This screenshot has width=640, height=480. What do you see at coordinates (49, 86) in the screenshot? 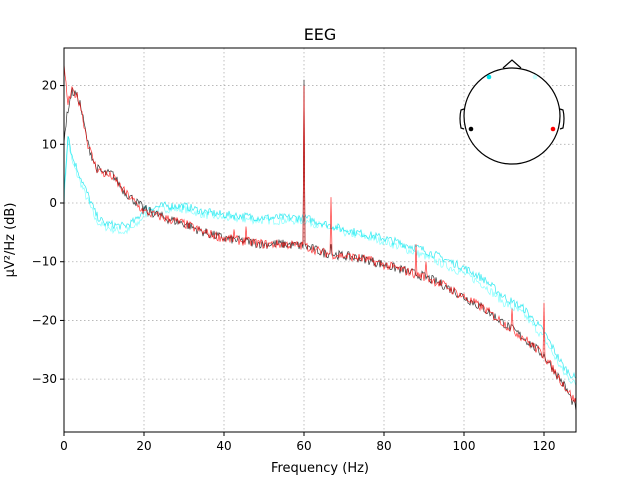
I see `y-tick-label: 20` at bounding box center [49, 86].